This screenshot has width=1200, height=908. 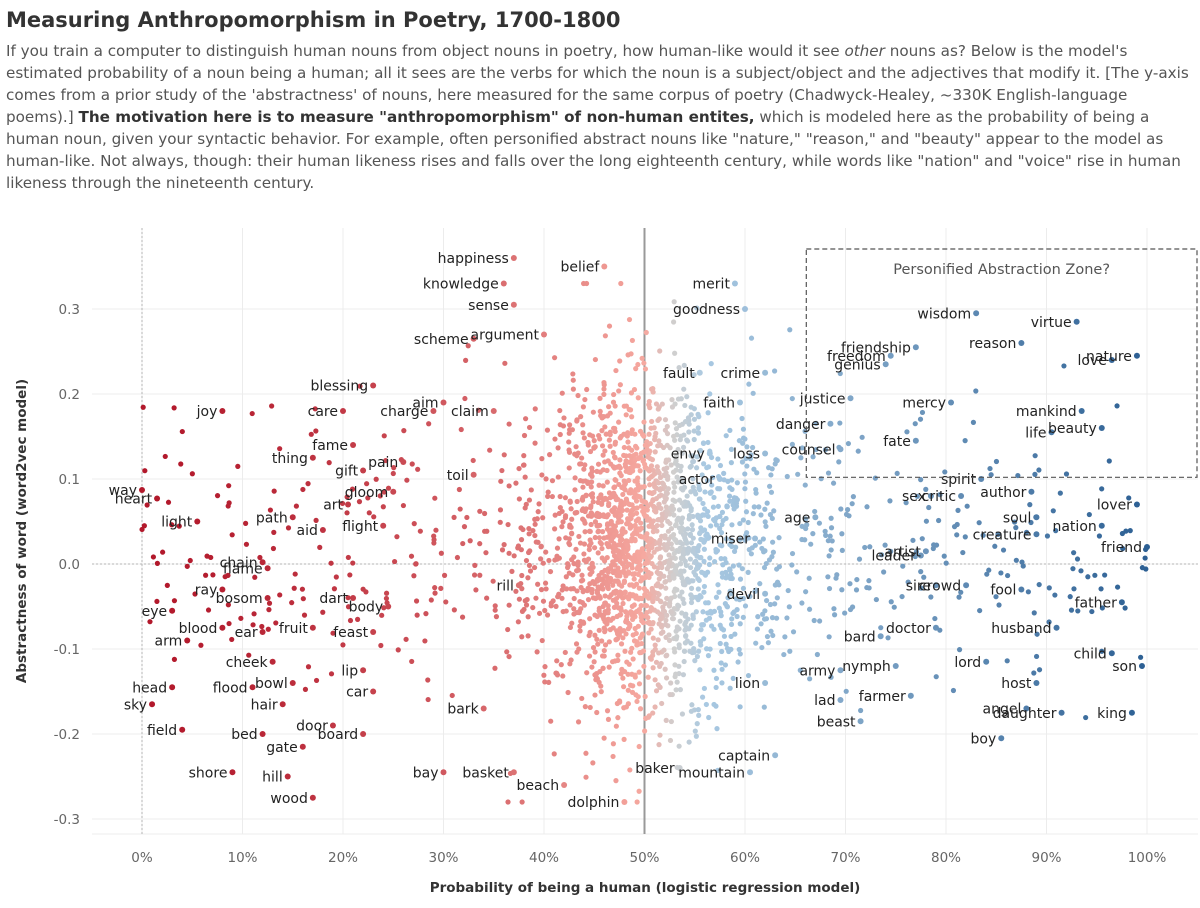 What do you see at coordinates (363, 470) in the screenshot?
I see `point-gift` at bounding box center [363, 470].